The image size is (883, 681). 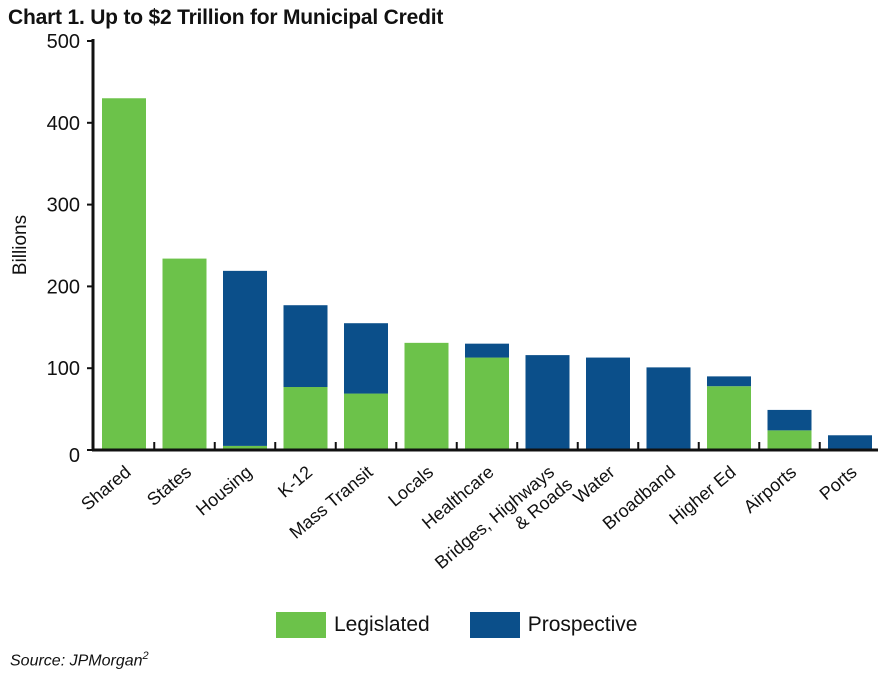 What do you see at coordinates (789, 440) in the screenshot?
I see `bar-legislated-airports` at bounding box center [789, 440].